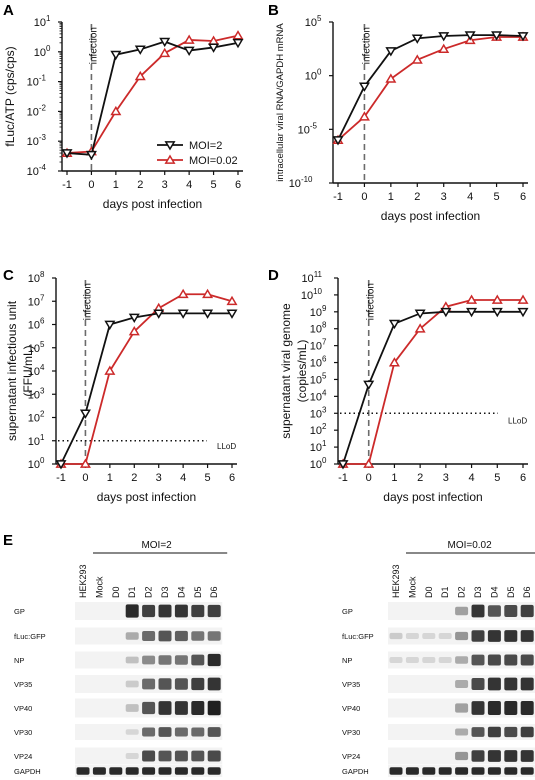 The image size is (535, 780). What do you see at coordinates (286, 371) in the screenshot?
I see `y-axis-label: supernatant viral genome` at bounding box center [286, 371].